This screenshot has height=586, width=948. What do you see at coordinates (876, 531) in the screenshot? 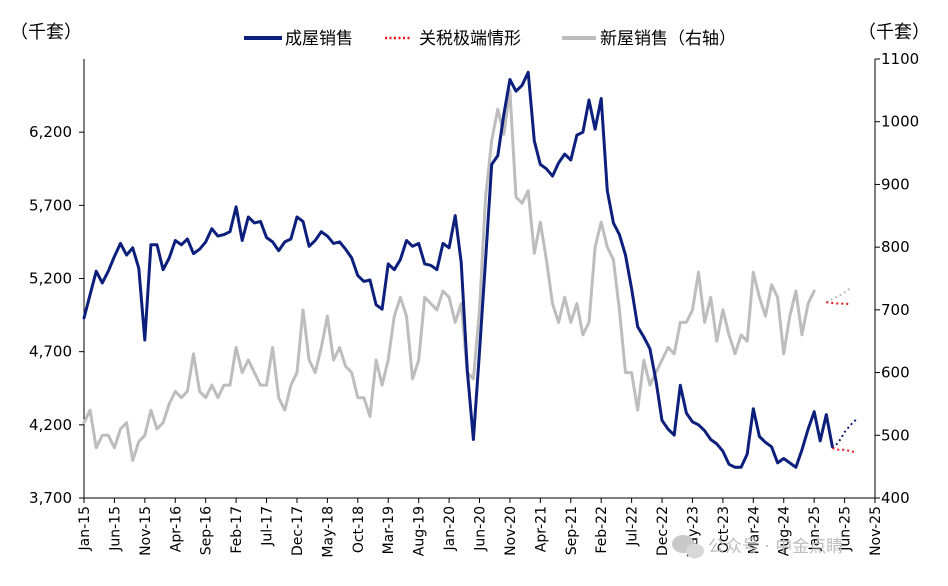
I see `x-tick-label: Nov-25` at bounding box center [876, 531].